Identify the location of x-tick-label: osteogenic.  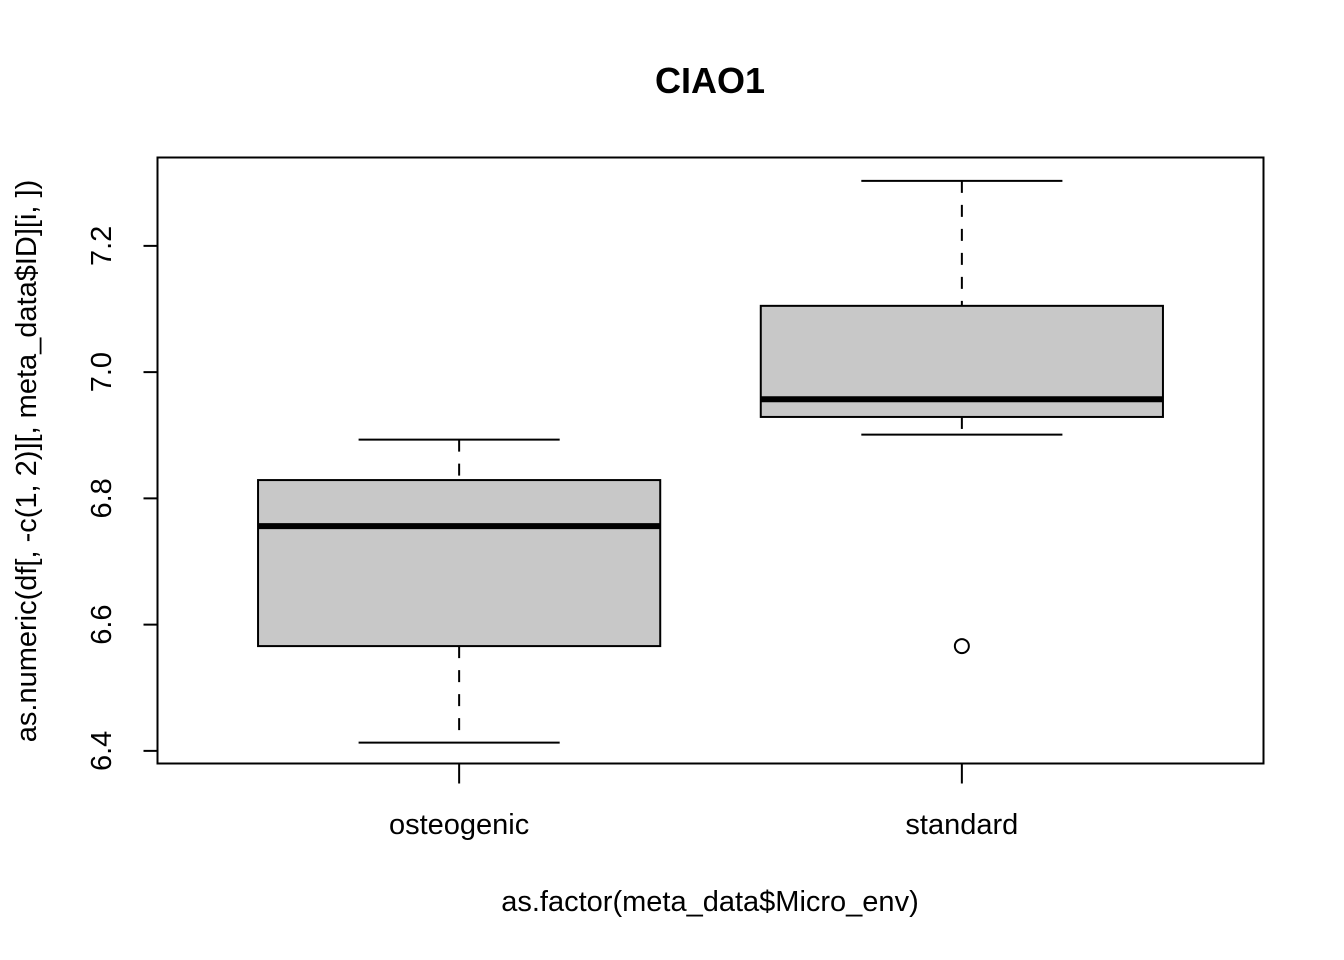
(459, 825).